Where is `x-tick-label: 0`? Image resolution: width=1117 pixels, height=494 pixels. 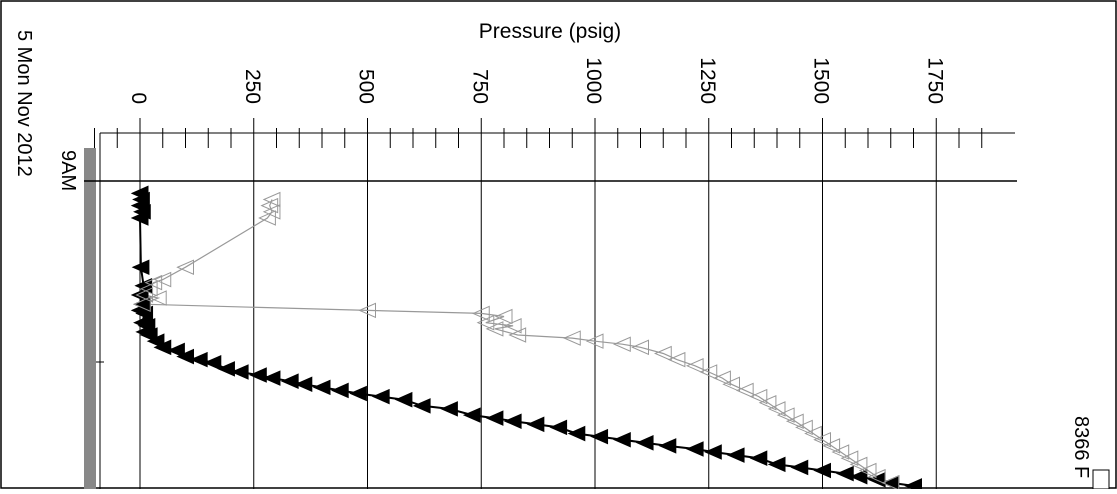
x-tick-label: 0 is located at coordinates (138, 98).